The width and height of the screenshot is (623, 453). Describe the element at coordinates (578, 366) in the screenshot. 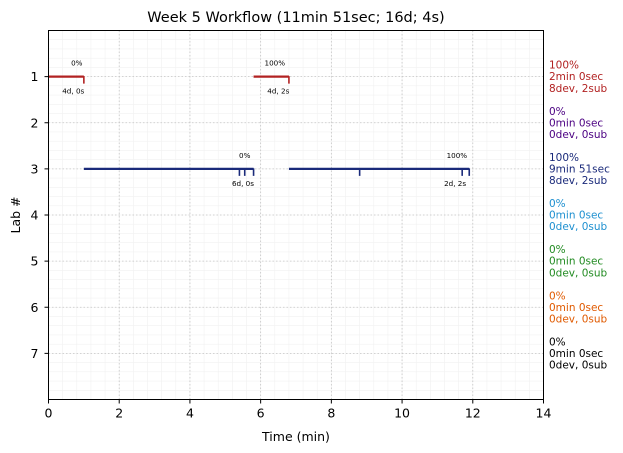

I see `lab-7-summary-line: 0dev, 0sub` at that location.